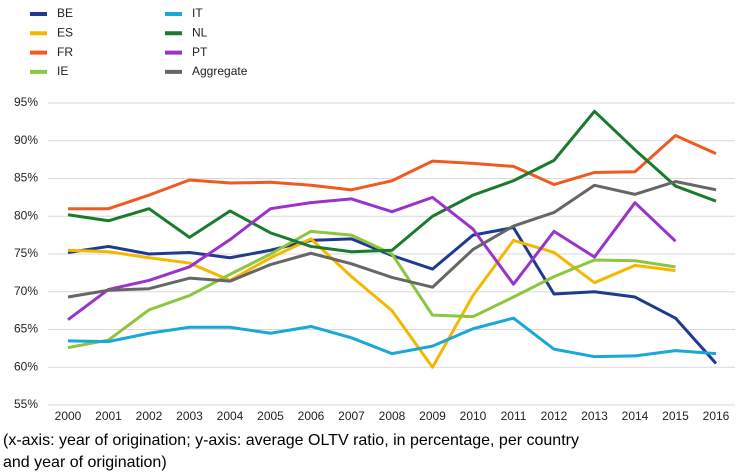  What do you see at coordinates (514, 416) in the screenshot?
I see `x-tick-label: 2011` at bounding box center [514, 416].